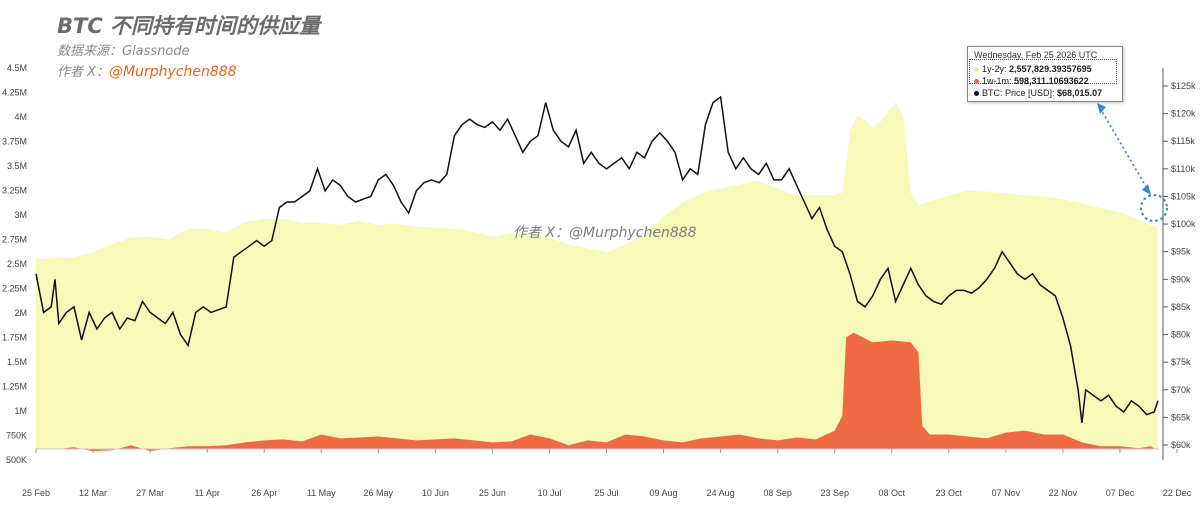 This screenshot has height=511, width=1200. I want to click on x-tick-label: 10 Jun, so click(435, 493).